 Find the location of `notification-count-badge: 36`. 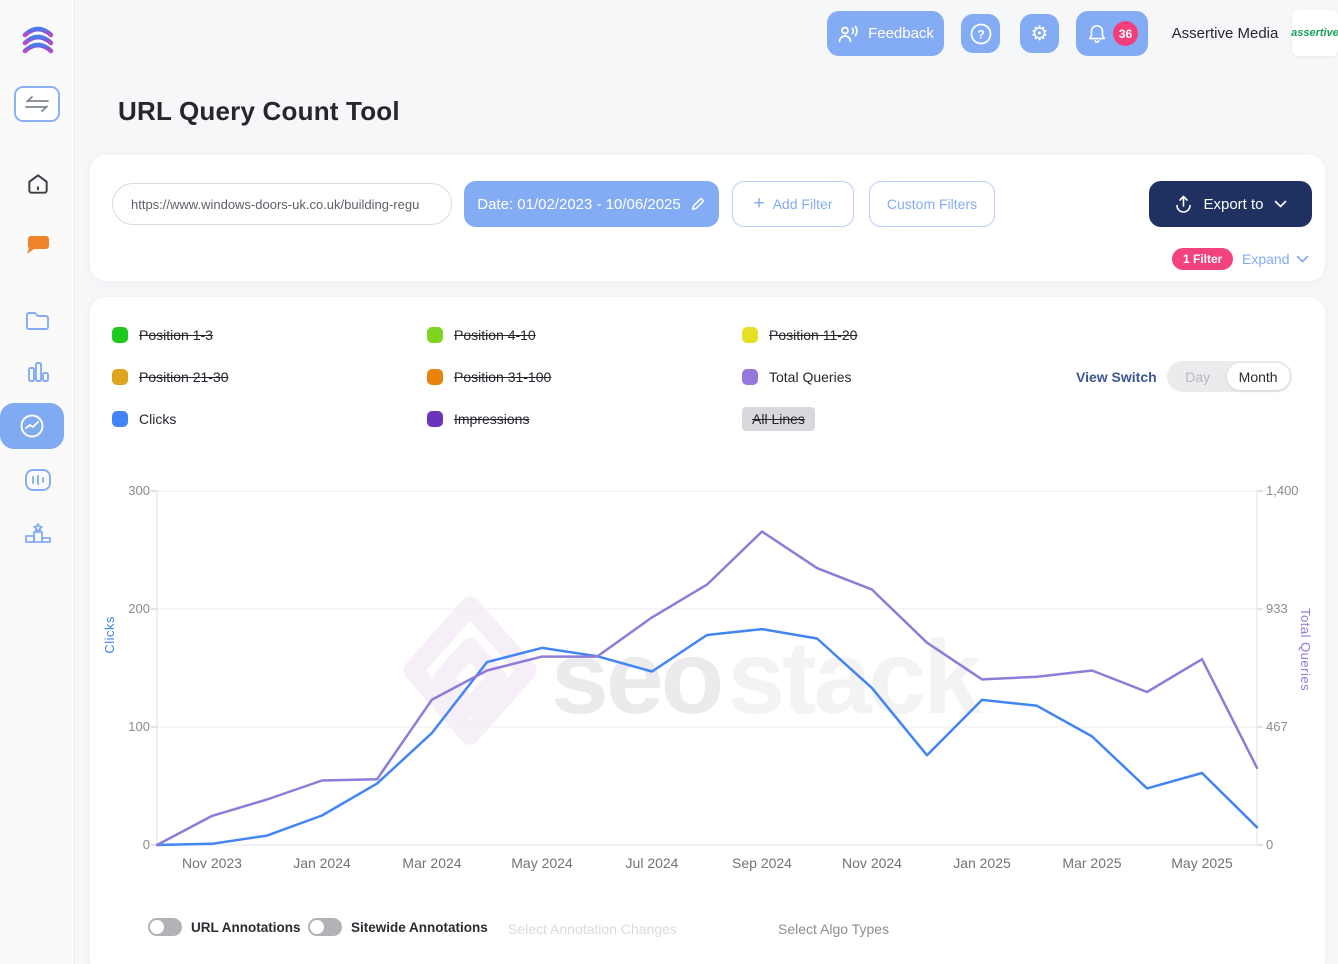

notification-count-badge: 36 is located at coordinates (1125, 33).